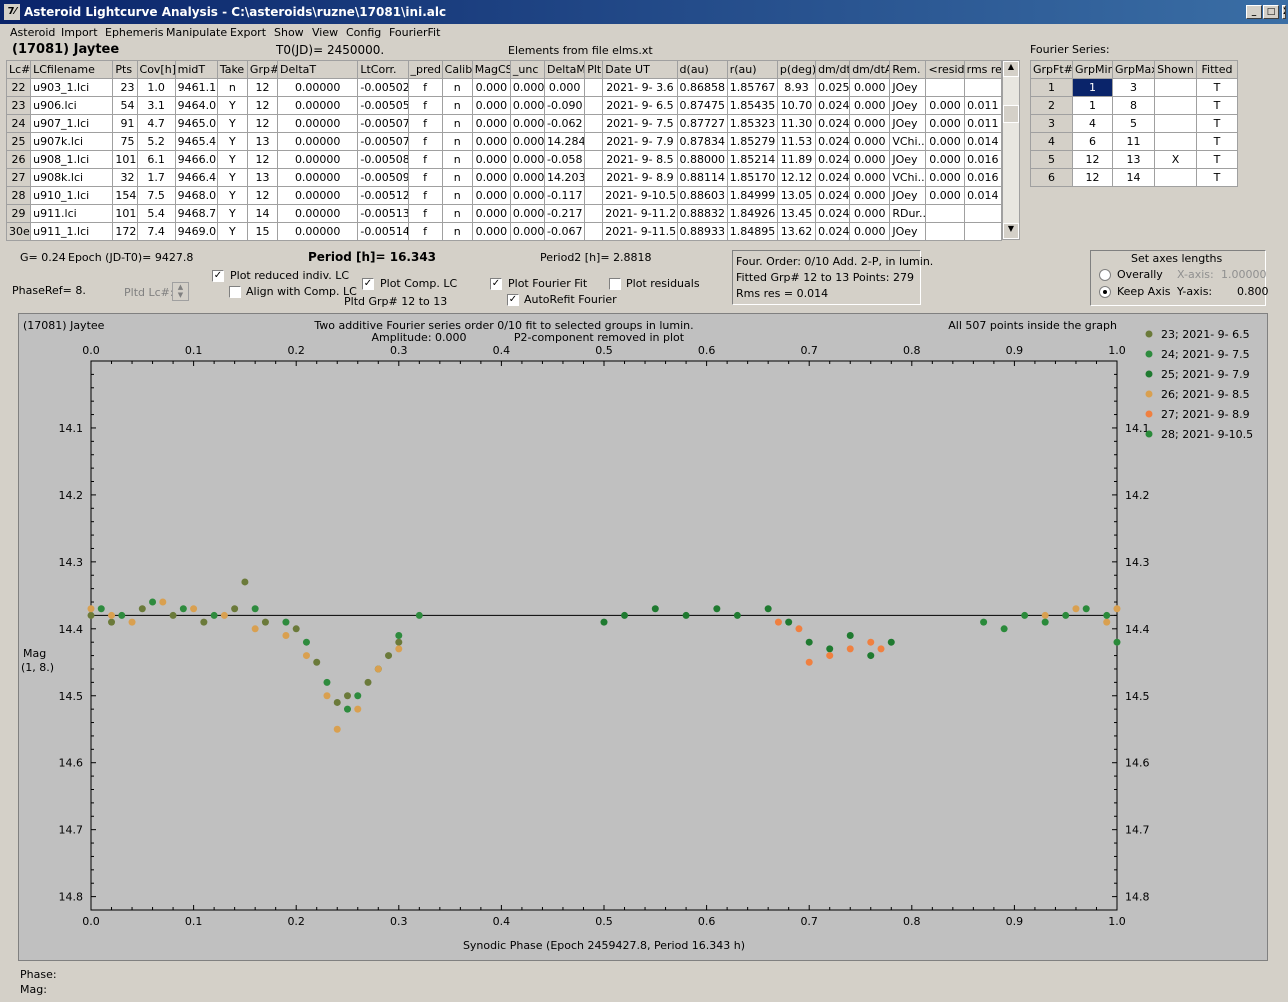 This screenshot has width=1288, height=1002. What do you see at coordinates (908, 231) in the screenshot?
I see `table-cell: JOey` at bounding box center [908, 231].